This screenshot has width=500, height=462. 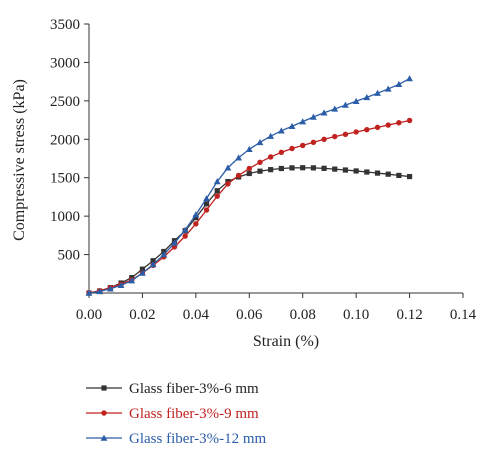 I want to click on x-tick-label: 0.08, so click(x=303, y=315).